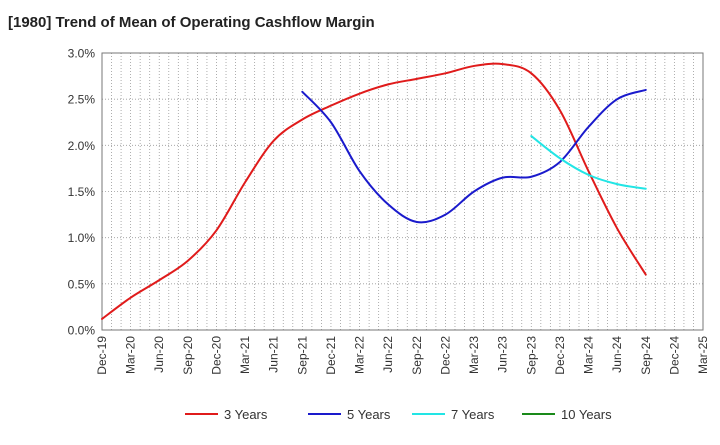  Describe the element at coordinates (474, 156) in the screenshot. I see `series-line-5-years` at that location.